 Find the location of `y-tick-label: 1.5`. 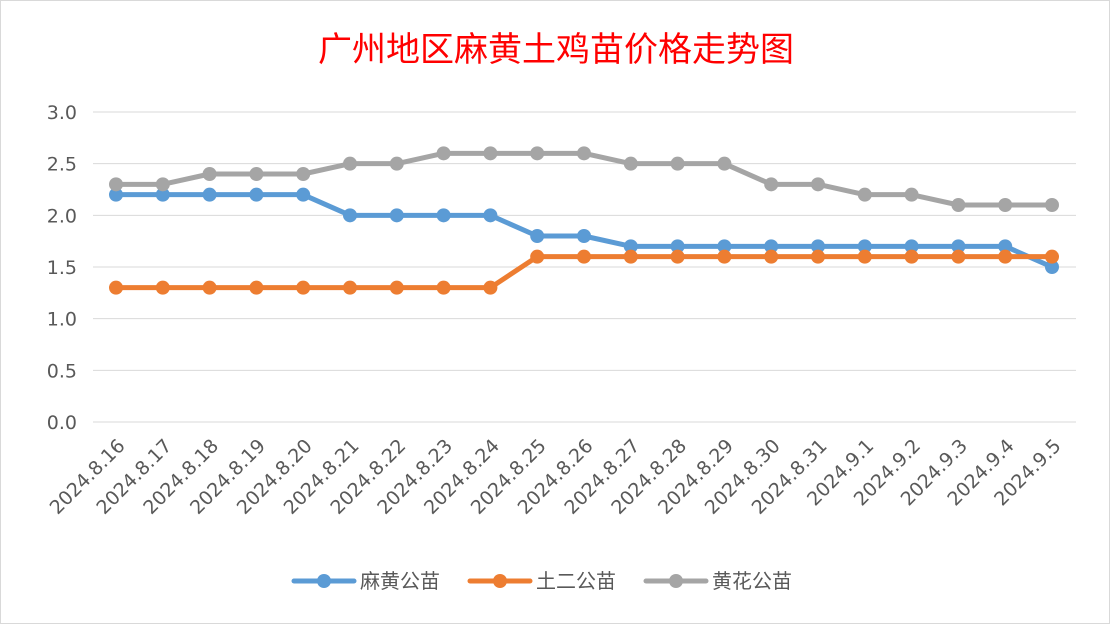

y-tick-label: 1.5 is located at coordinates (62, 268).